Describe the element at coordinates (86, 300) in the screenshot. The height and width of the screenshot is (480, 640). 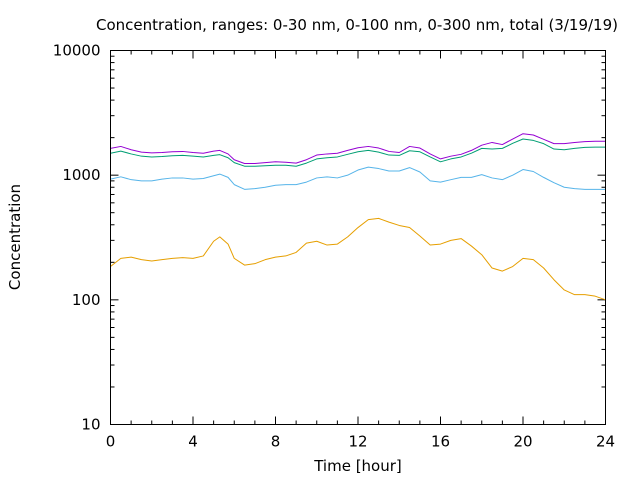
I see `y-tick-label: 100` at that location.